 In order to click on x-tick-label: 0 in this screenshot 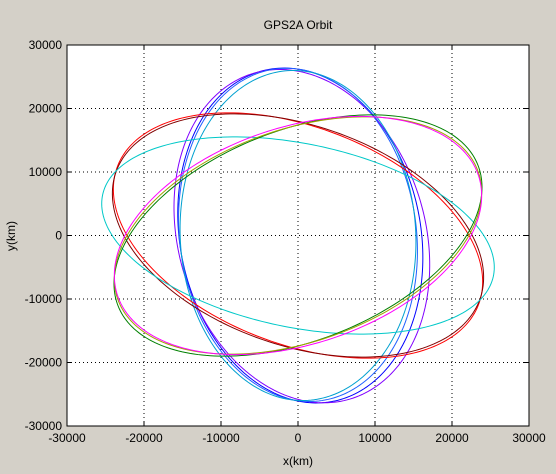, I will do `click(298, 438)`.